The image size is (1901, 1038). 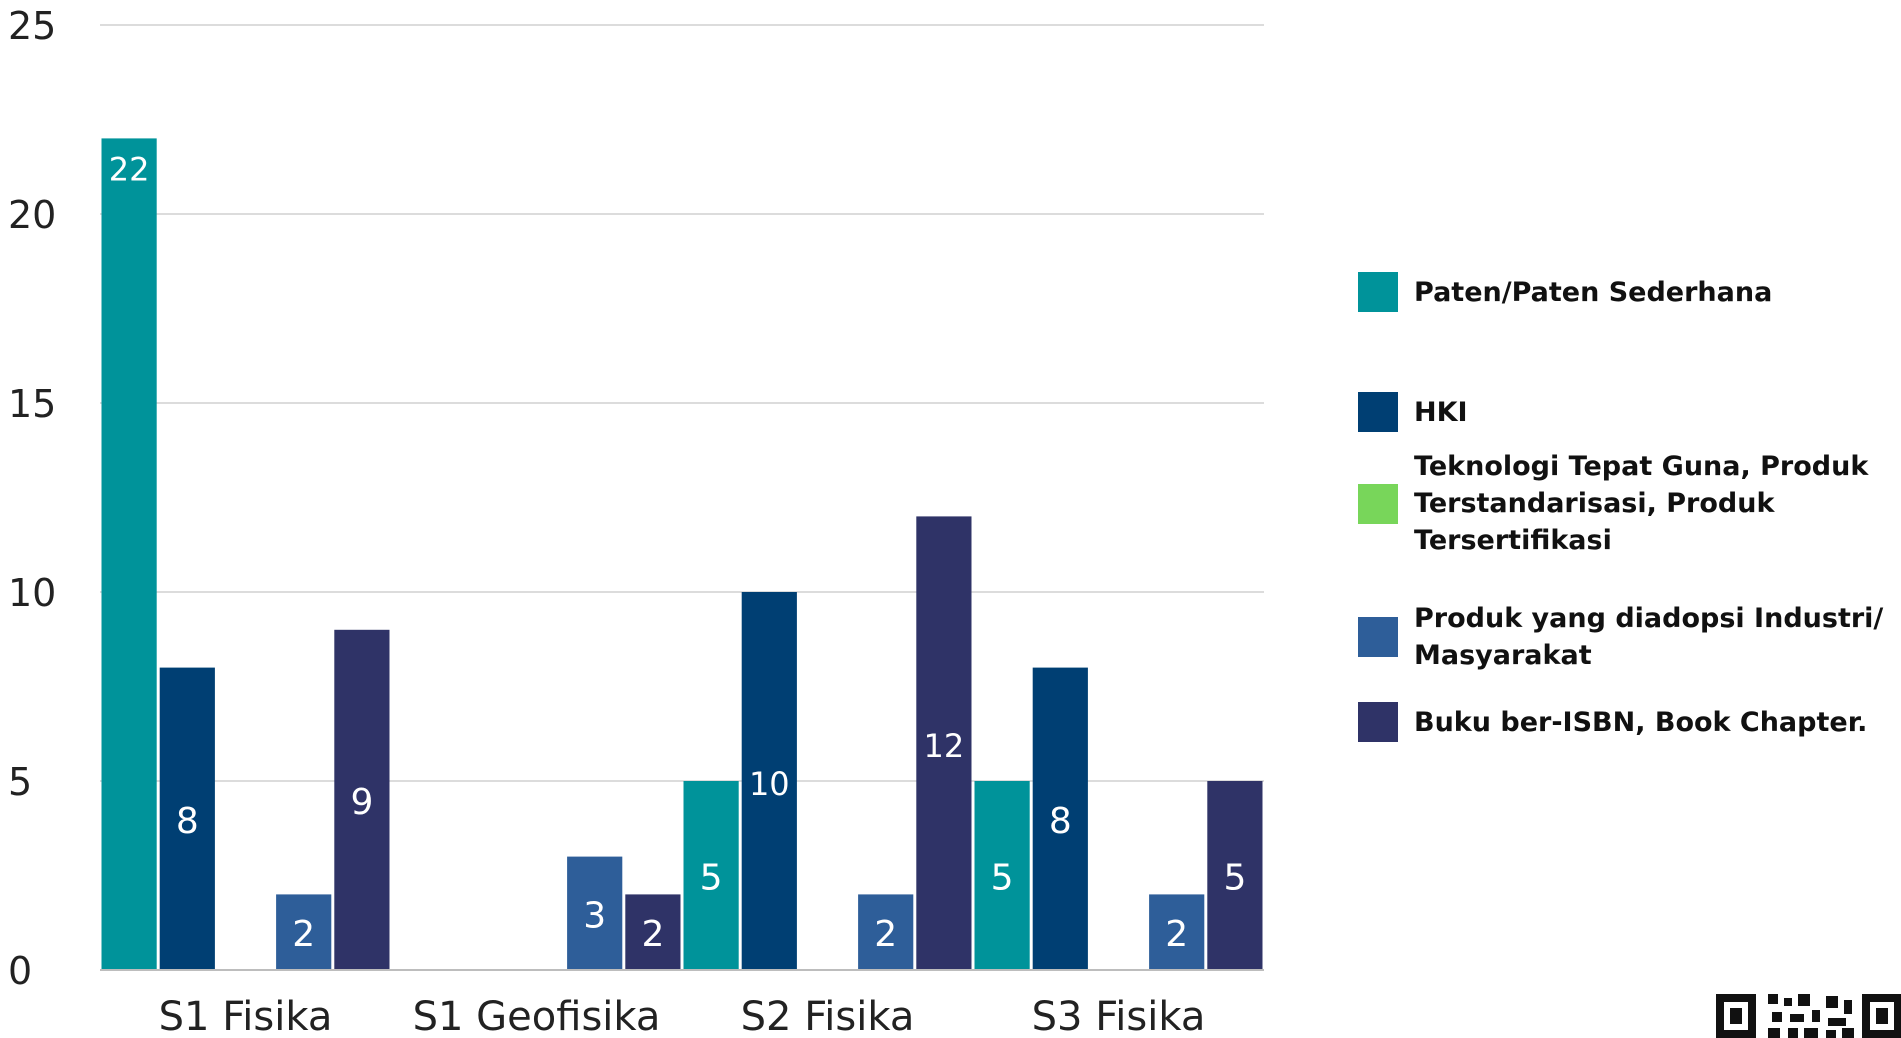 What do you see at coordinates (129, 169) in the screenshot?
I see `bar-value-label: 22` at bounding box center [129, 169].